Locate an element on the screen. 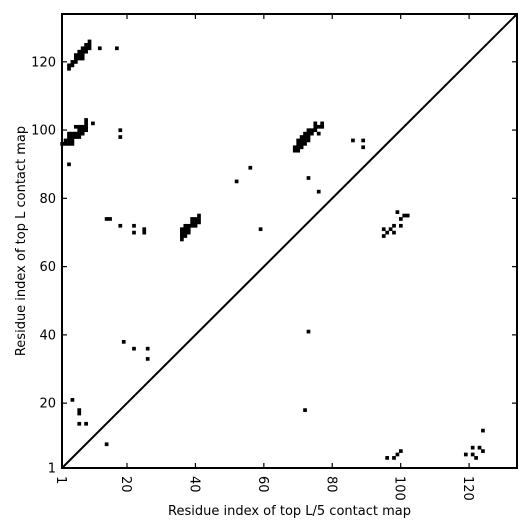 This screenshot has width=531, height=531. y-tick-label: 120 is located at coordinates (43, 62).